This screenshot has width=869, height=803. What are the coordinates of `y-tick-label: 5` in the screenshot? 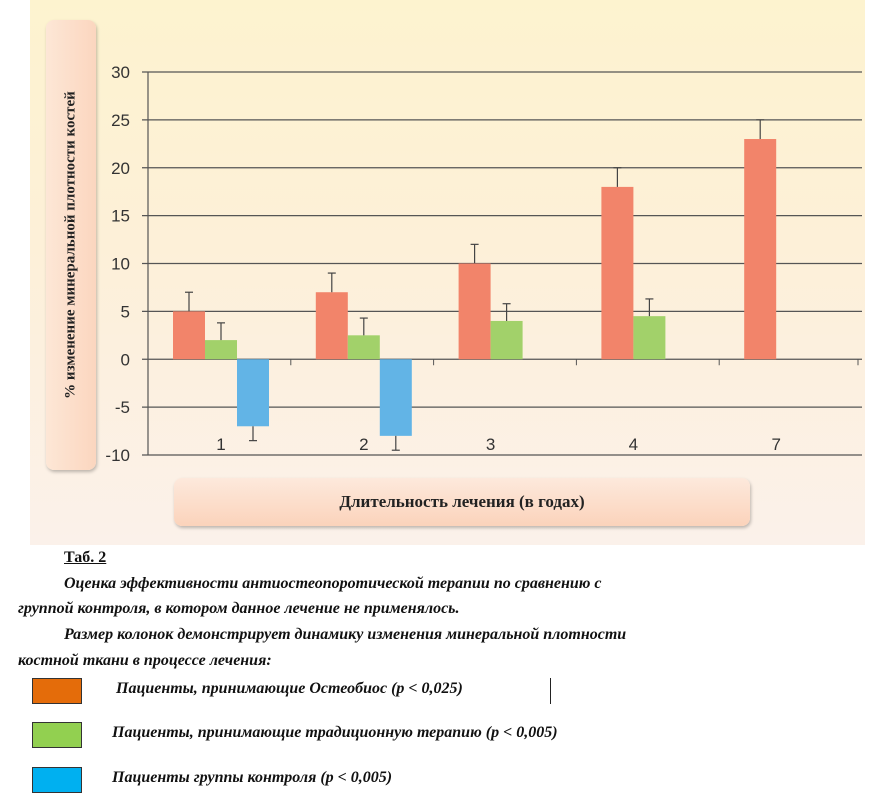 It's located at (125, 311).